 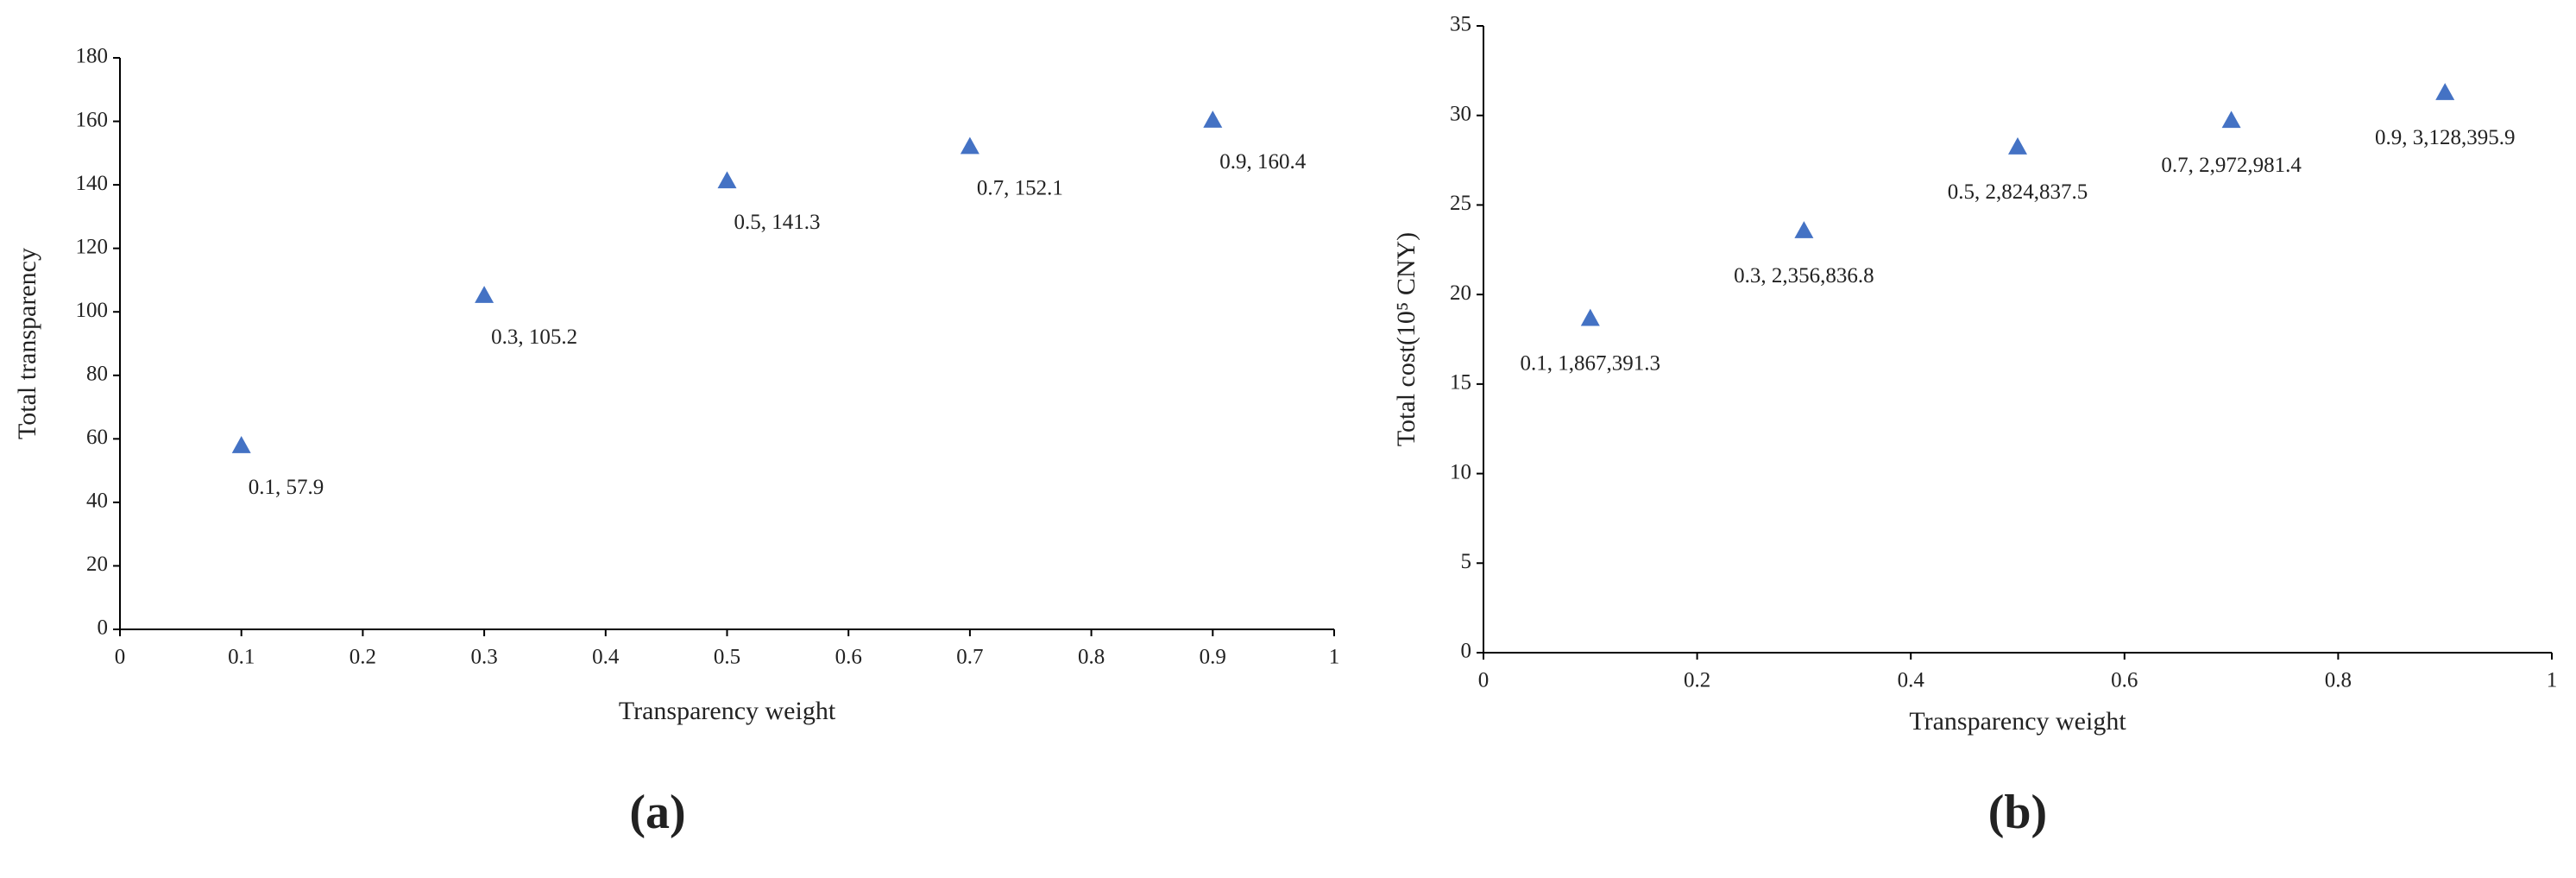 I want to click on caption: (a), so click(x=657, y=812).